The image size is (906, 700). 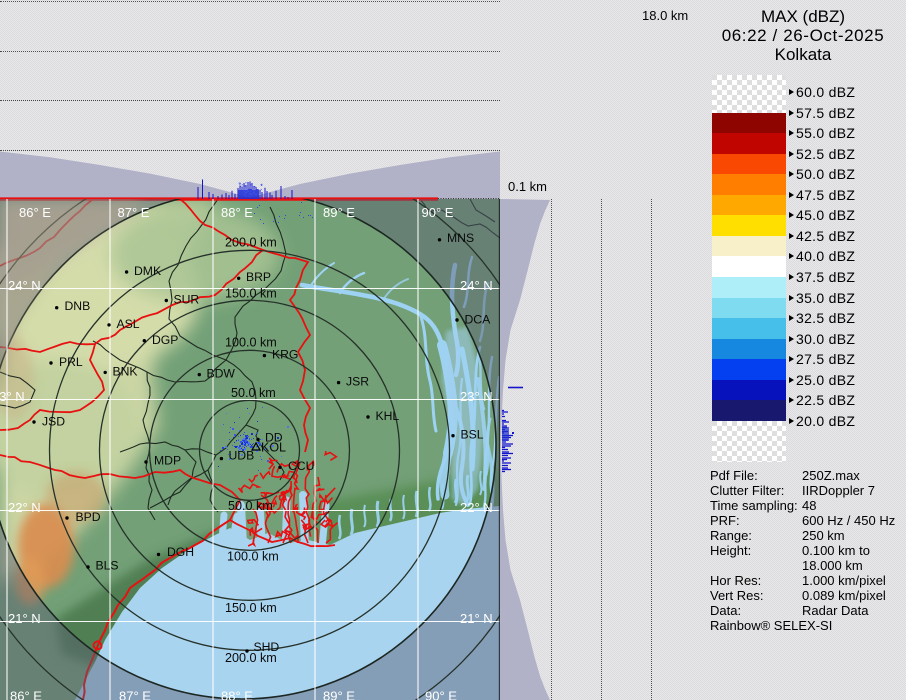 What do you see at coordinates (472, 435) in the screenshot?
I see `svg-text: BSL` at bounding box center [472, 435].